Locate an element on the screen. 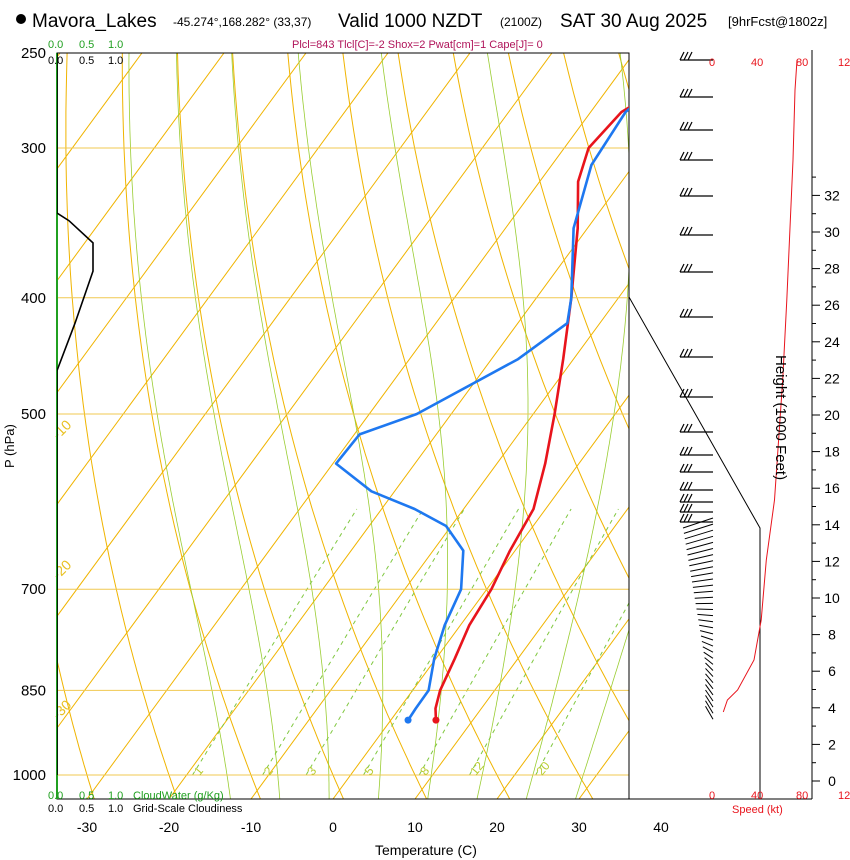 The height and width of the screenshot is (860, 850). height-axis-title: Height (1000 Feet) is located at coordinates (780, 417).